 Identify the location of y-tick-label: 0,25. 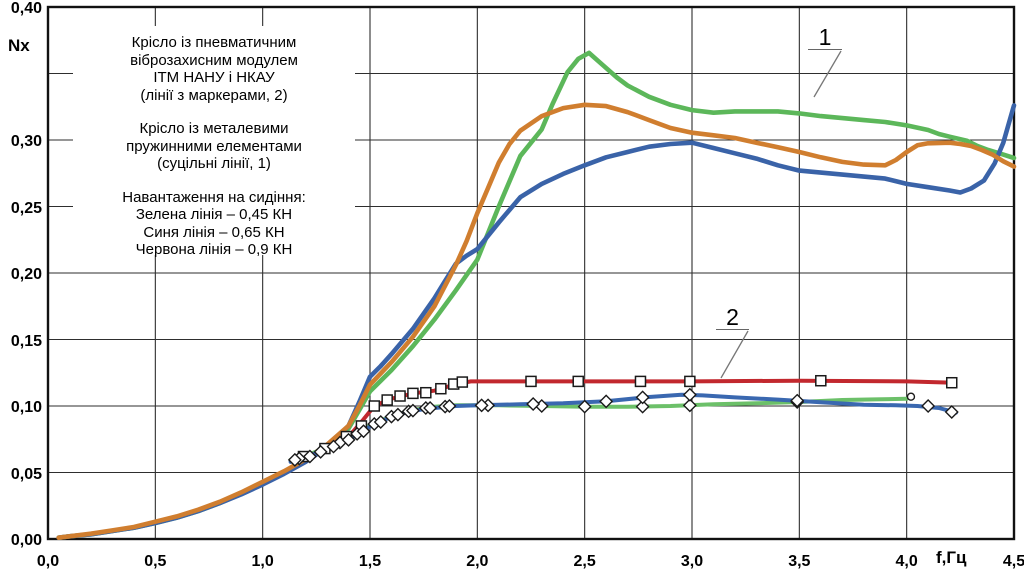
(26, 208).